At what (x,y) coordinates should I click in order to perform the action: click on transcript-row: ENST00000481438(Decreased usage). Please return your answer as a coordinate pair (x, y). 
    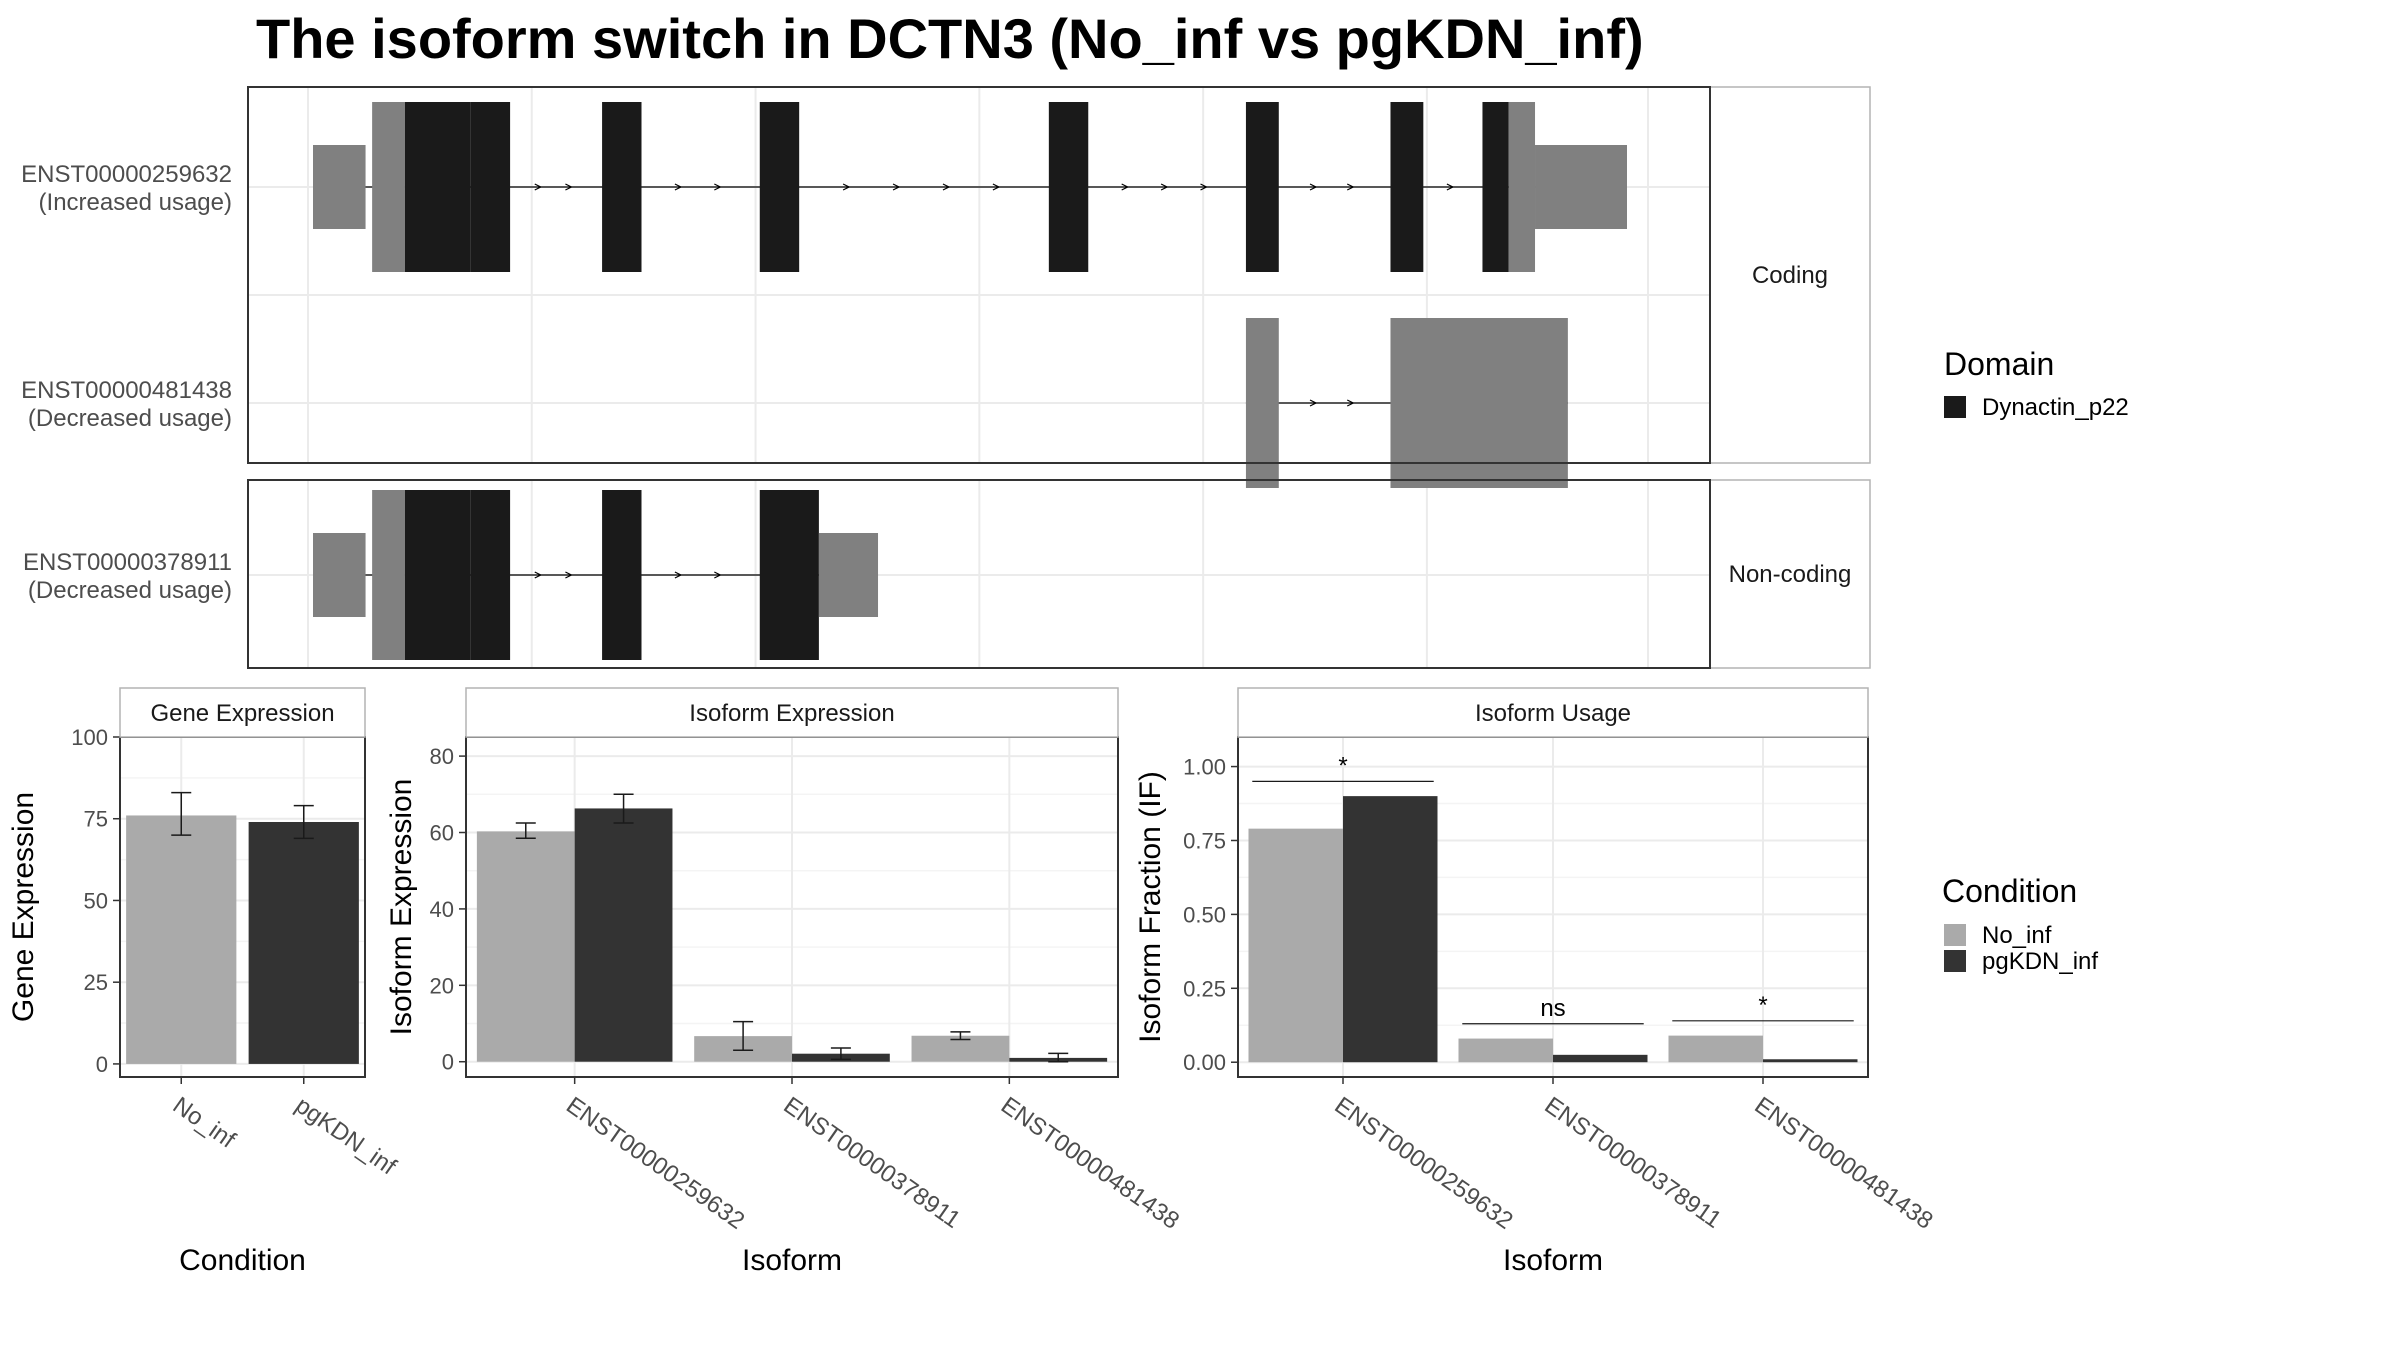
    Looking at the image, I should click on (794, 403).